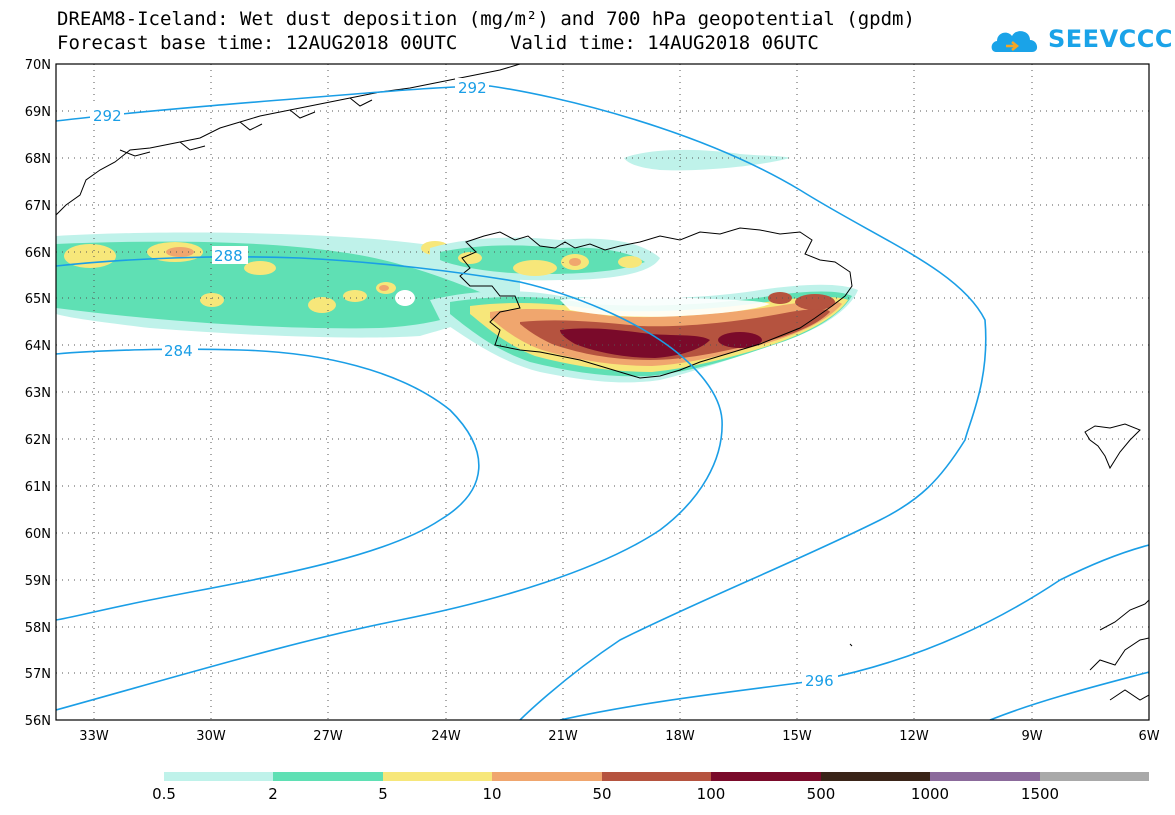 The image size is (1175, 815). Describe the element at coordinates (446, 736) in the screenshot. I see `lon-label: 24W` at that location.